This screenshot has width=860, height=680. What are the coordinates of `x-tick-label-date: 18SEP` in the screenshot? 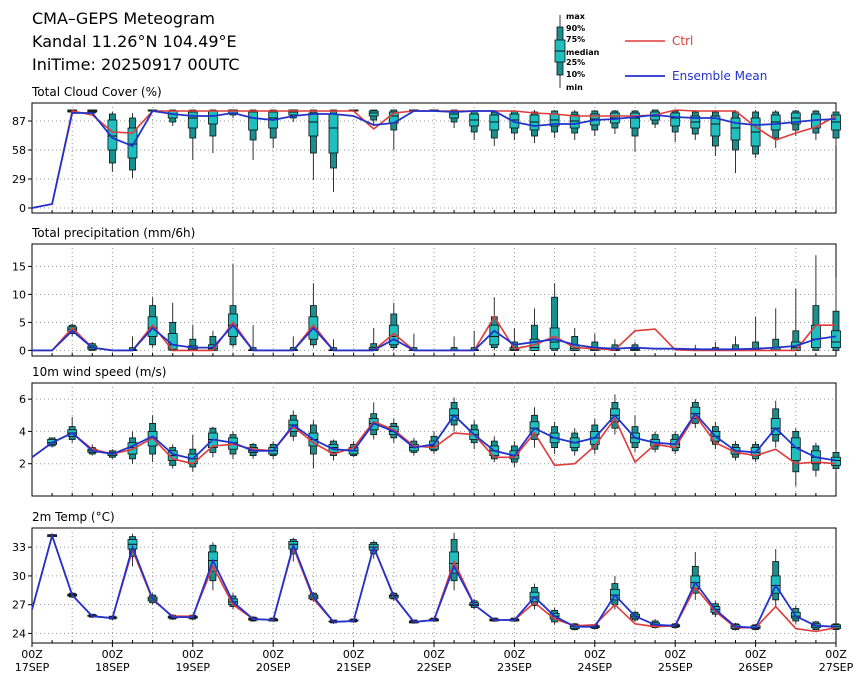 It's located at (112, 667).